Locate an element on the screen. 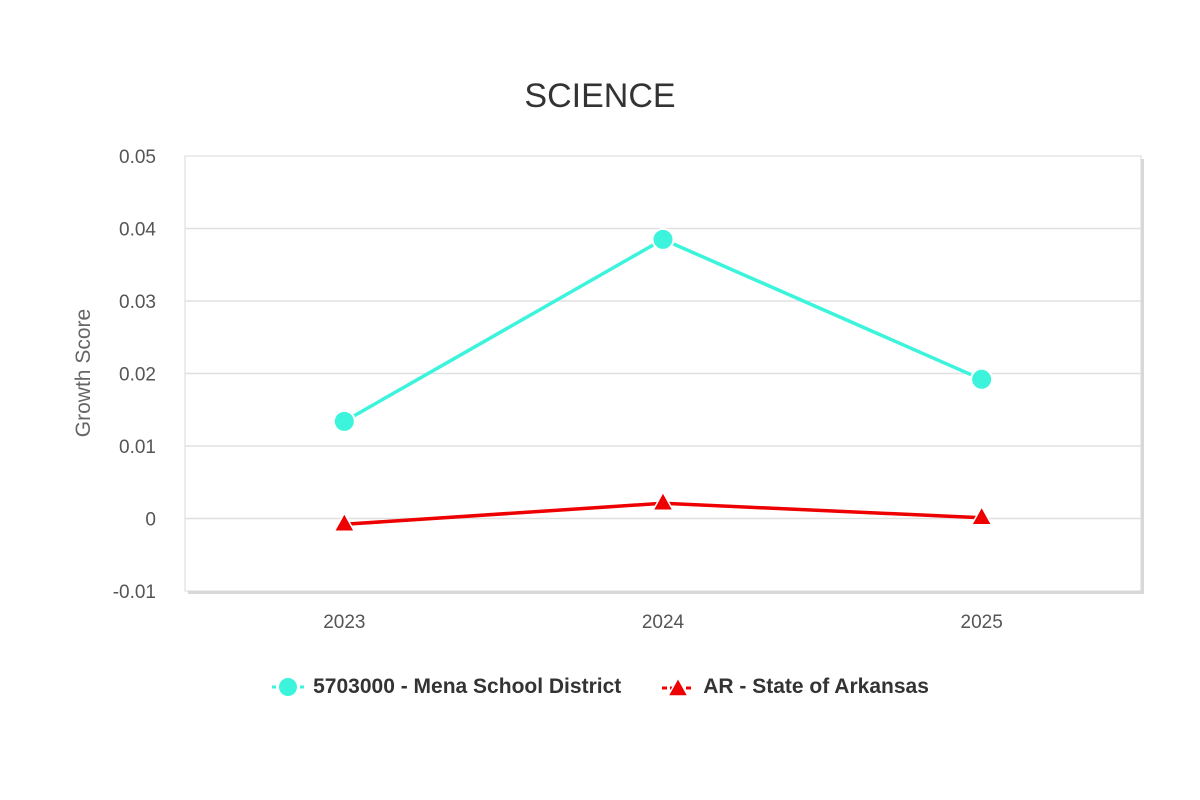 This screenshot has height=800, width=1200. legend-circle-marker-icon is located at coordinates (288, 687).